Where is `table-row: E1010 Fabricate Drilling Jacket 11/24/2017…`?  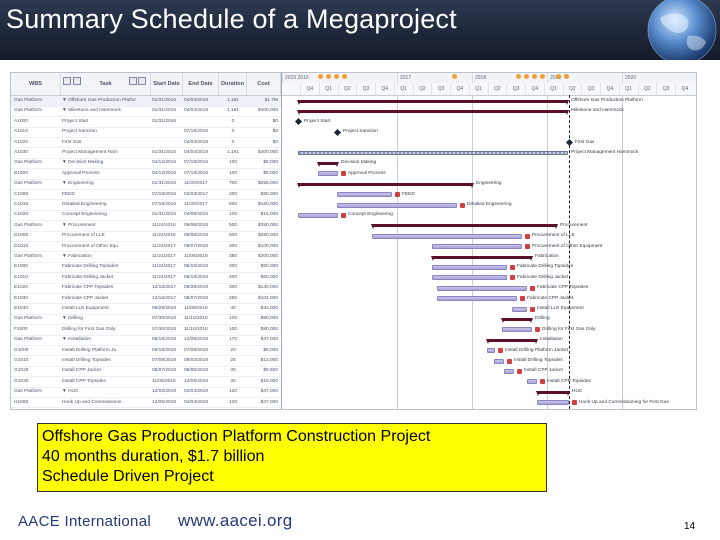
table-row: E1010 Fabricate Drilling Jacket 11/24/2017… is located at coordinates (146, 278).